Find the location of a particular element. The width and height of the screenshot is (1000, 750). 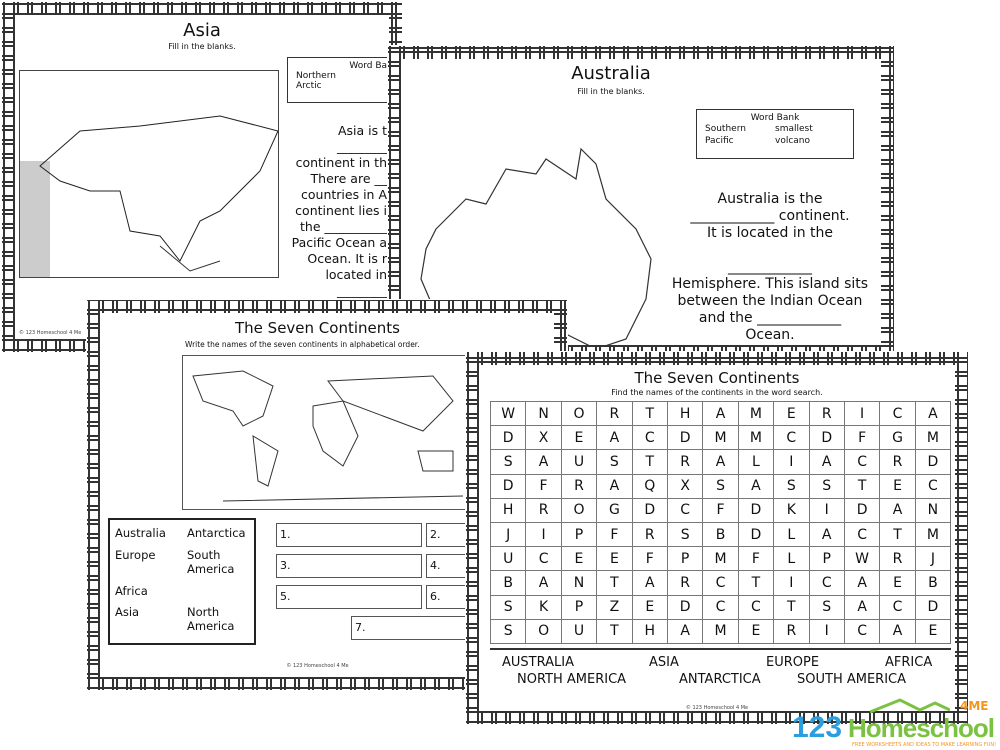

grid-letter: K is located at coordinates (543, 607).